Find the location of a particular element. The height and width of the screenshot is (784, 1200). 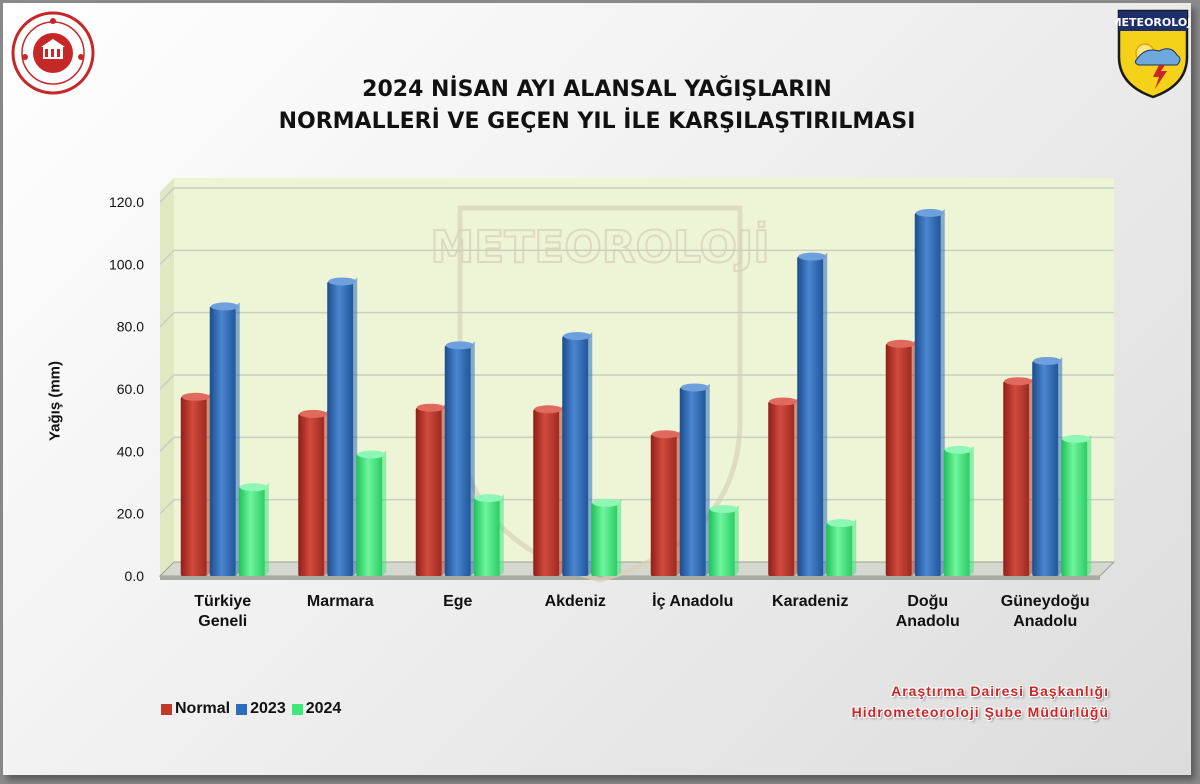

x-category-label-line: Marmara is located at coordinates (340, 601).